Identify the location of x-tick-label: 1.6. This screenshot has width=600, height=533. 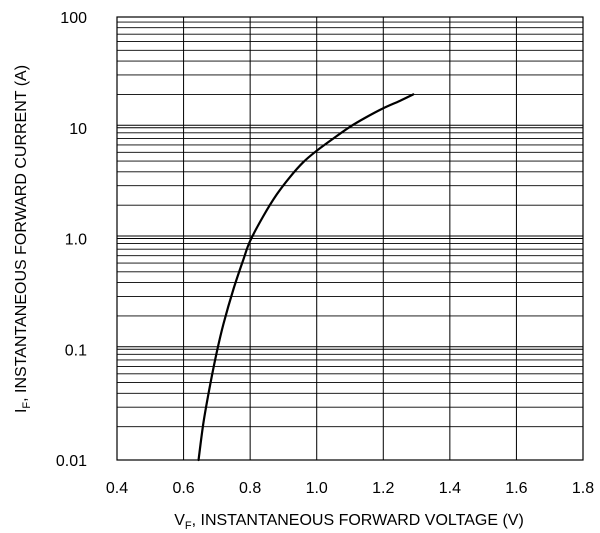
(516, 488).